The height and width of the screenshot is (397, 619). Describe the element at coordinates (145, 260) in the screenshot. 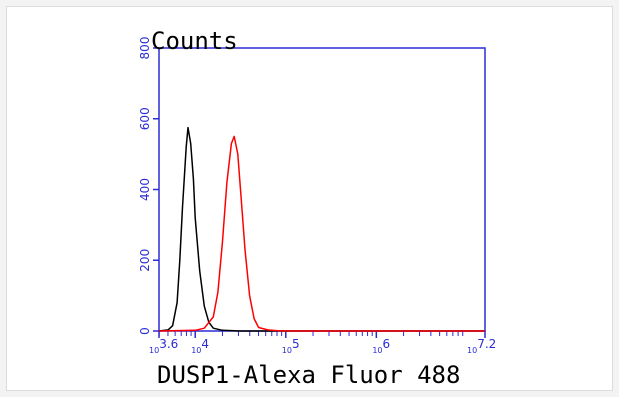

I see `y-tick-label: 200` at that location.